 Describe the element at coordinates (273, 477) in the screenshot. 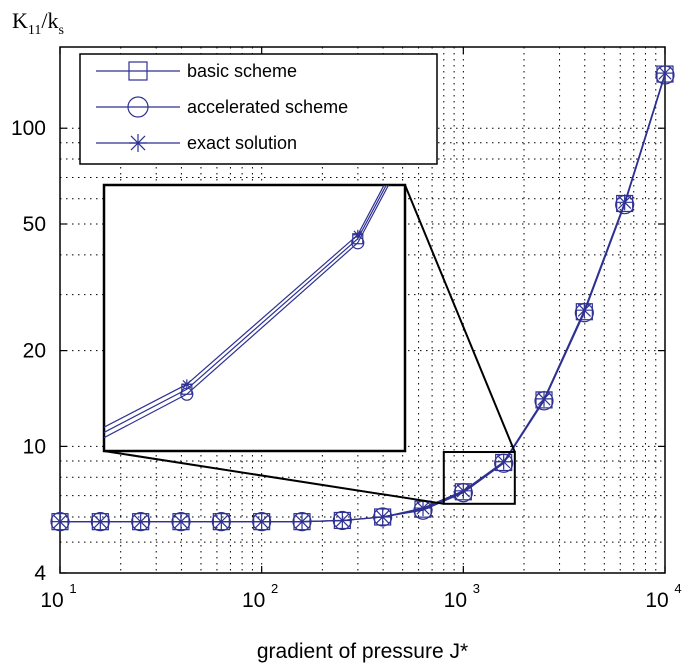

I see `zoom-connector-bottom` at that location.